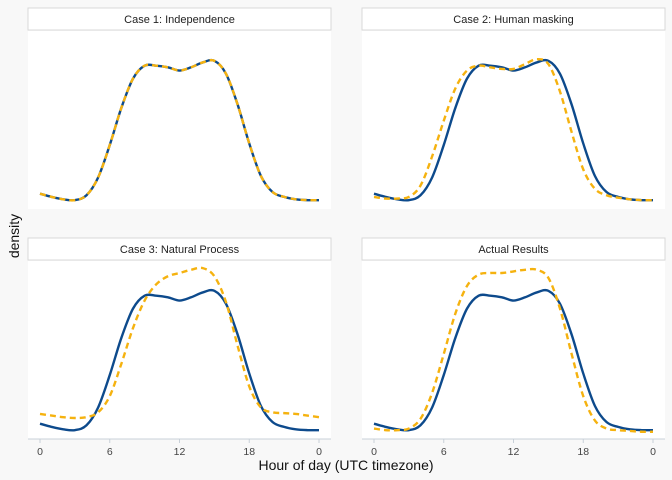 Image resolution: width=672 pixels, height=480 pixels. Describe the element at coordinates (345, 465) in the screenshot. I see `x-axis-title: Hour of day (UTC timezone)` at that location.